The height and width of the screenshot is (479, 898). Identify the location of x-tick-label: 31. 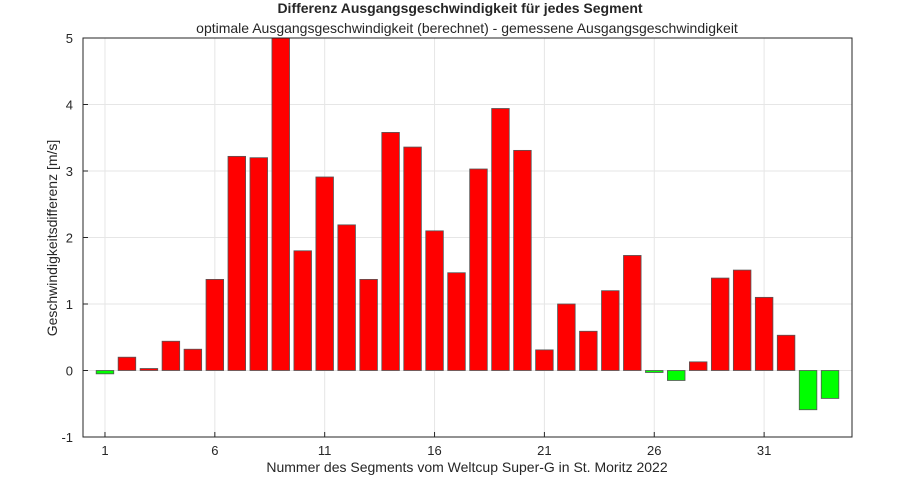
(764, 450).